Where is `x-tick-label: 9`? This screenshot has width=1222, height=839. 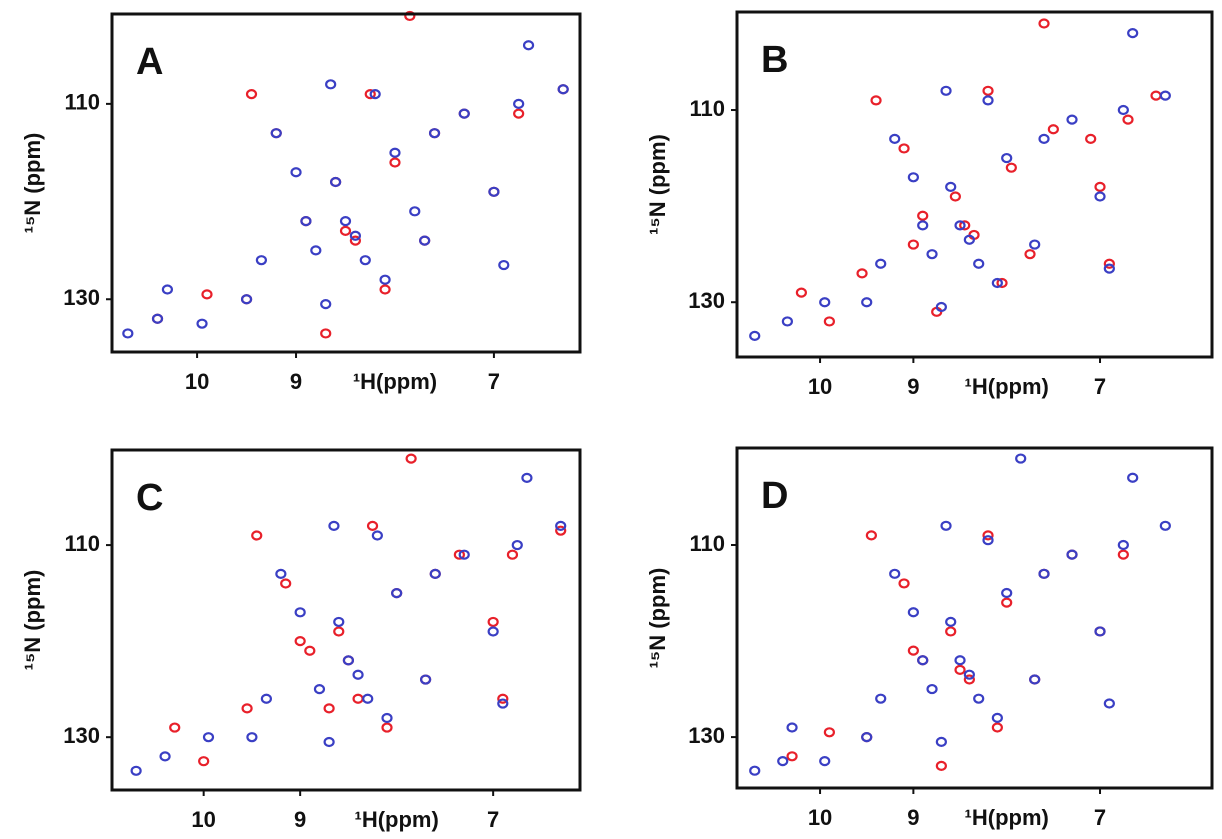
x-tick-label: 9 is located at coordinates (296, 381).